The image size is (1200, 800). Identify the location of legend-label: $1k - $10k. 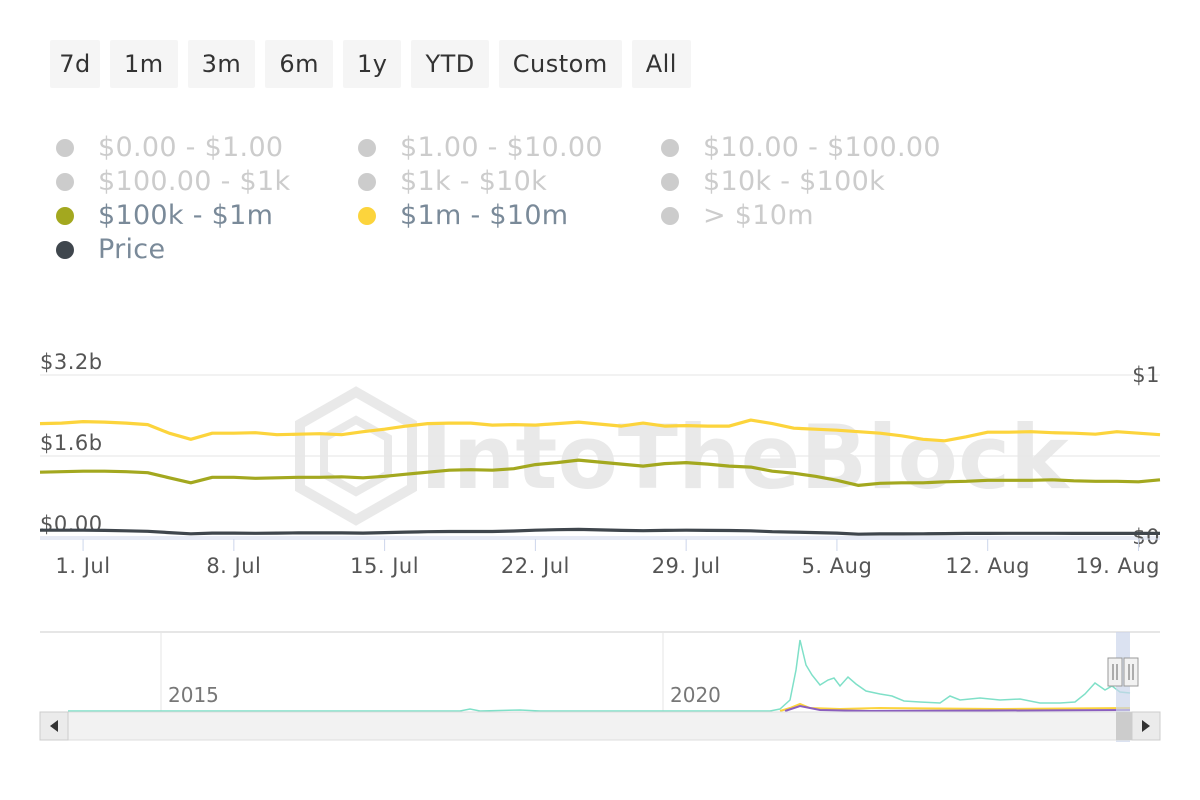
(474, 181).